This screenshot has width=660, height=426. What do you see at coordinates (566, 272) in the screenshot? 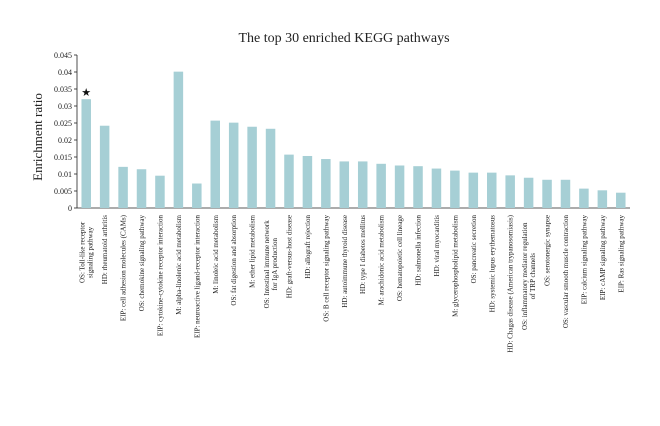
I see `x-tick-label: OS: vascular smooth muscle contraction` at bounding box center [566, 272].